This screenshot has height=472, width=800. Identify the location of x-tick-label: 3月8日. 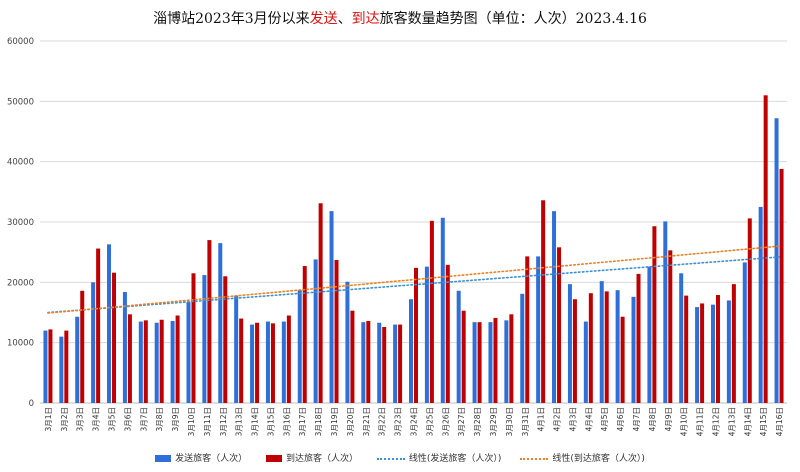
(159, 419).